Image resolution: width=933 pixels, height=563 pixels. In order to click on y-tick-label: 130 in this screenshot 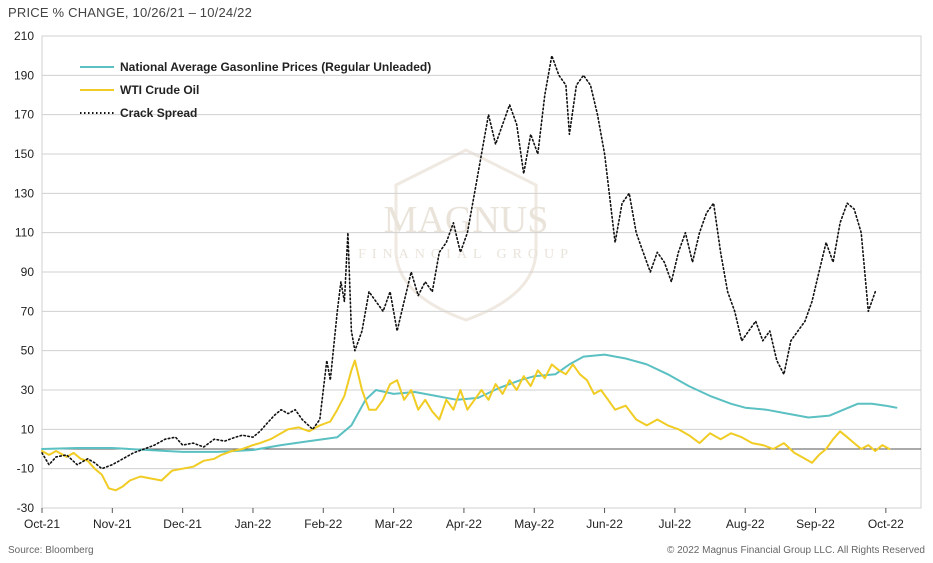, I will do `click(24, 193)`.